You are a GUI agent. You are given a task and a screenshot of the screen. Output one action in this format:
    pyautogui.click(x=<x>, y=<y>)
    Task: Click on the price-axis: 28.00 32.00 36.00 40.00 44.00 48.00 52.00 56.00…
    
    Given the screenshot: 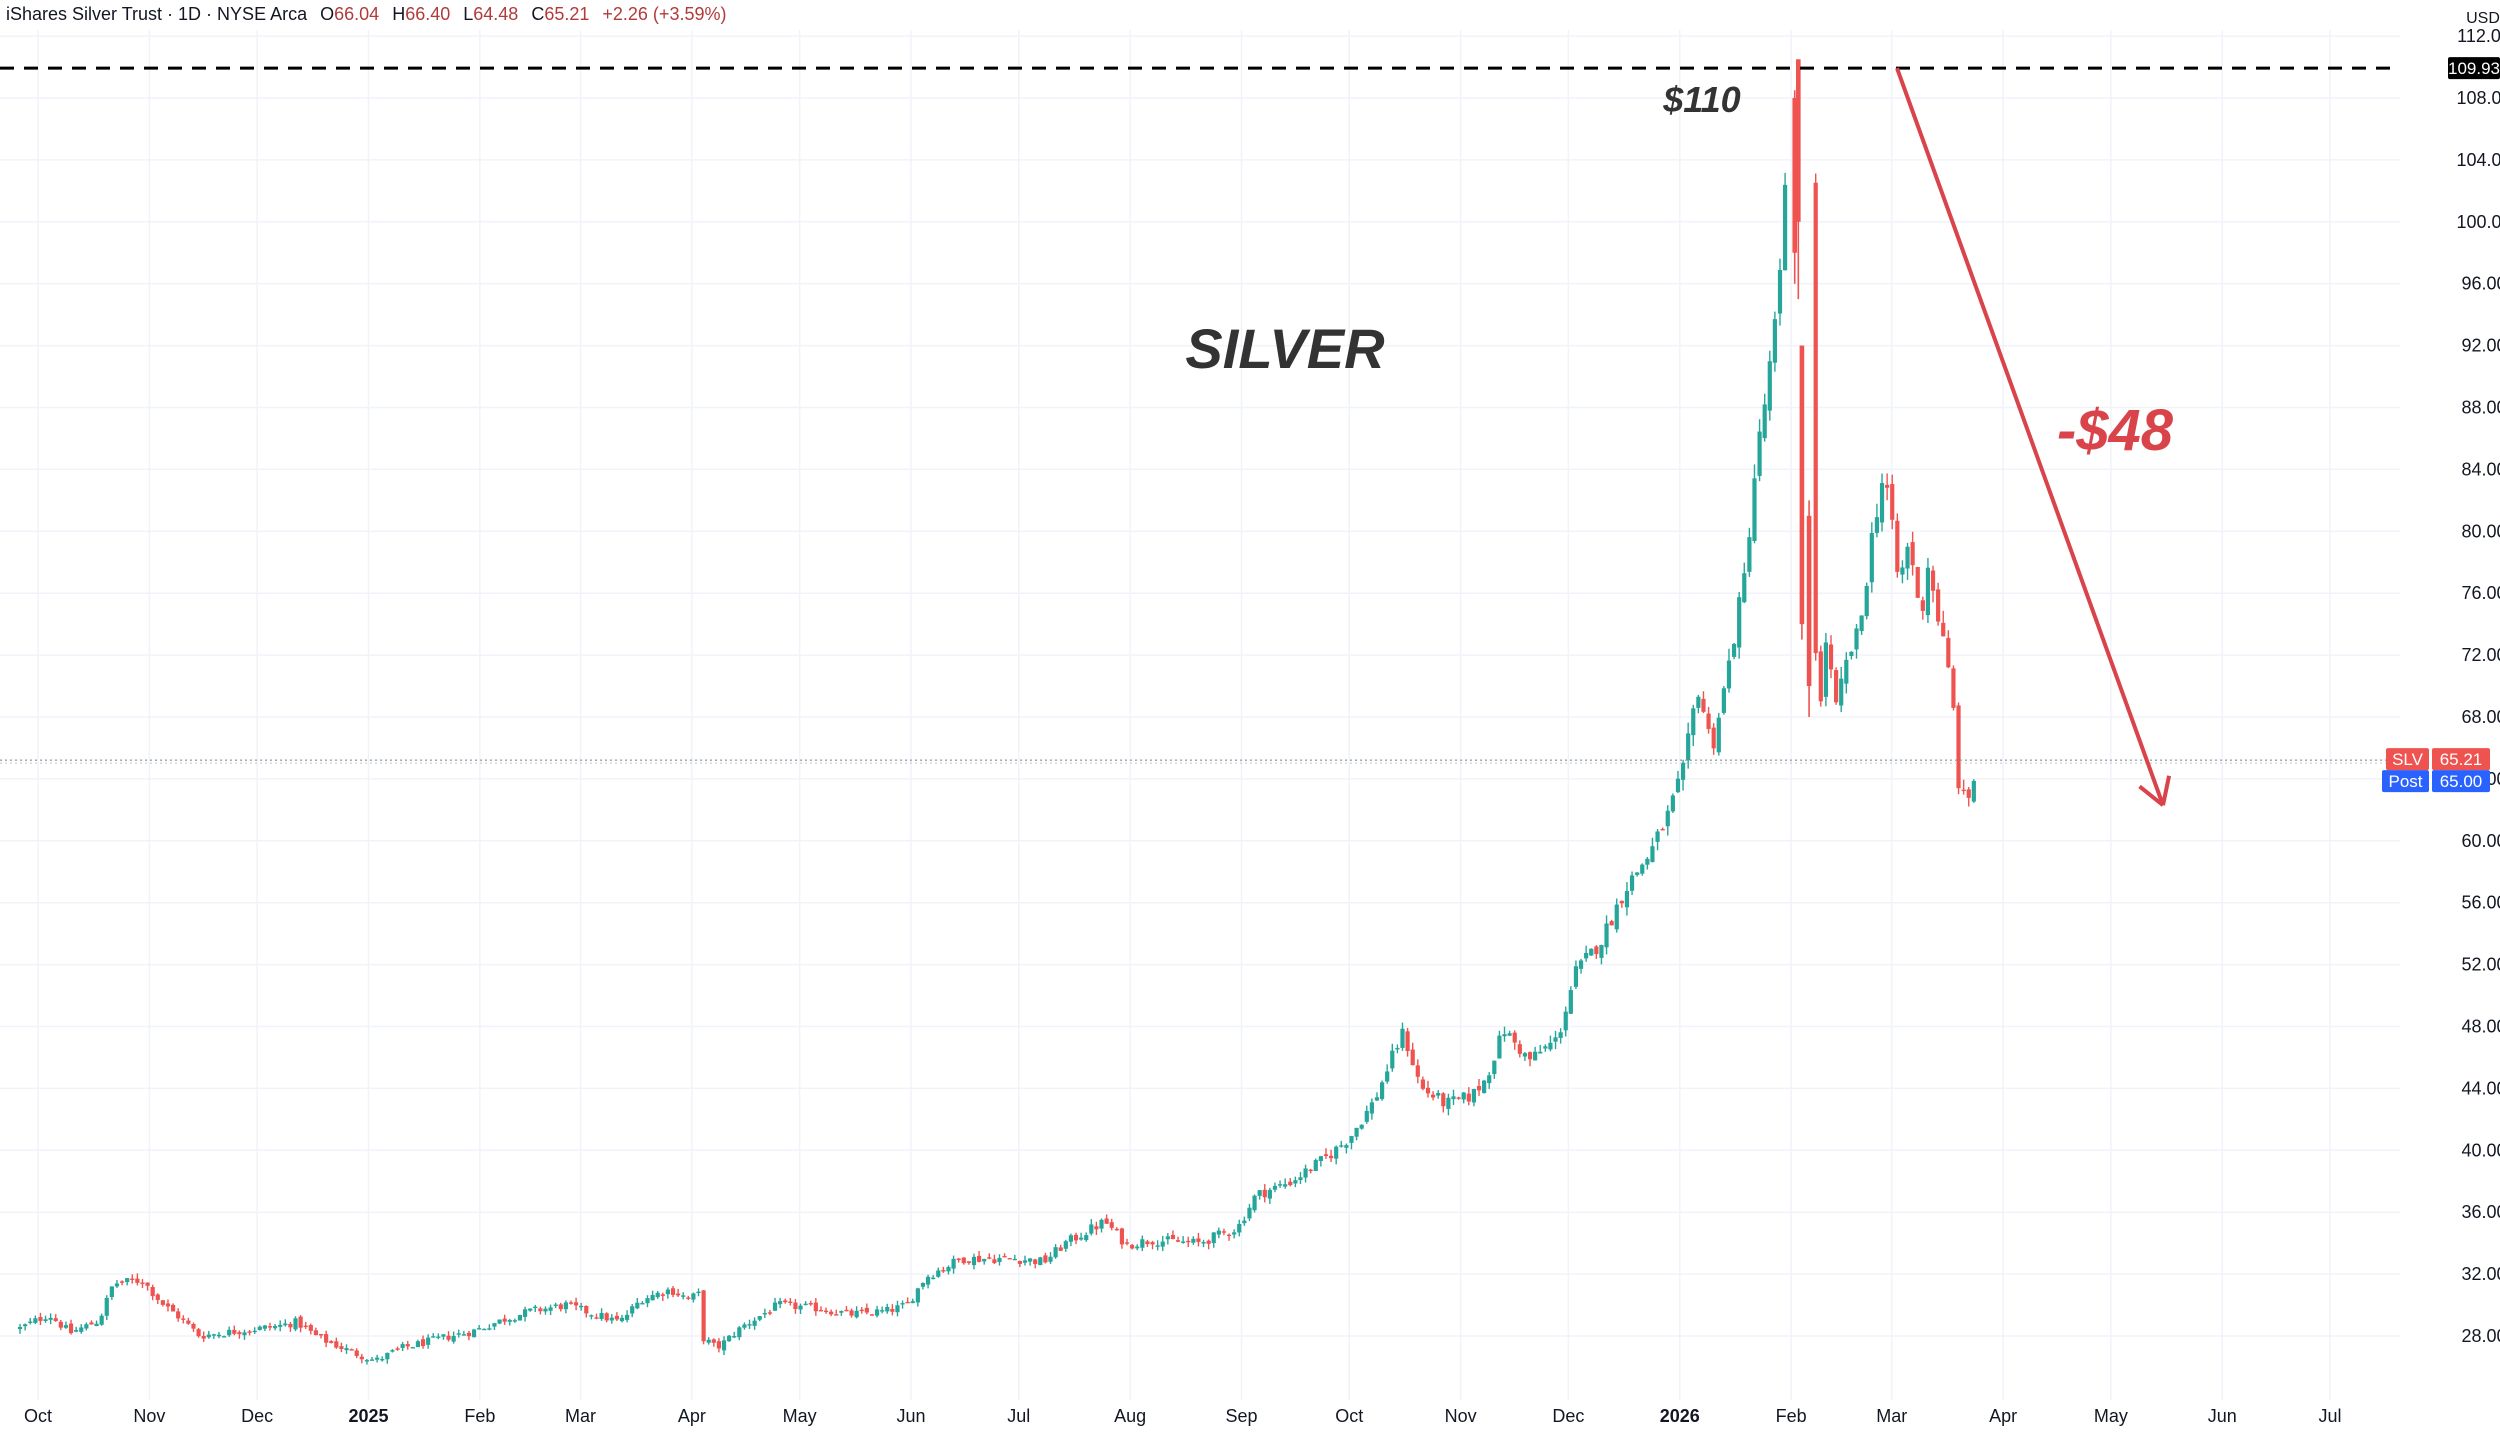 What is the action you would take?
    pyautogui.click(x=2441, y=686)
    